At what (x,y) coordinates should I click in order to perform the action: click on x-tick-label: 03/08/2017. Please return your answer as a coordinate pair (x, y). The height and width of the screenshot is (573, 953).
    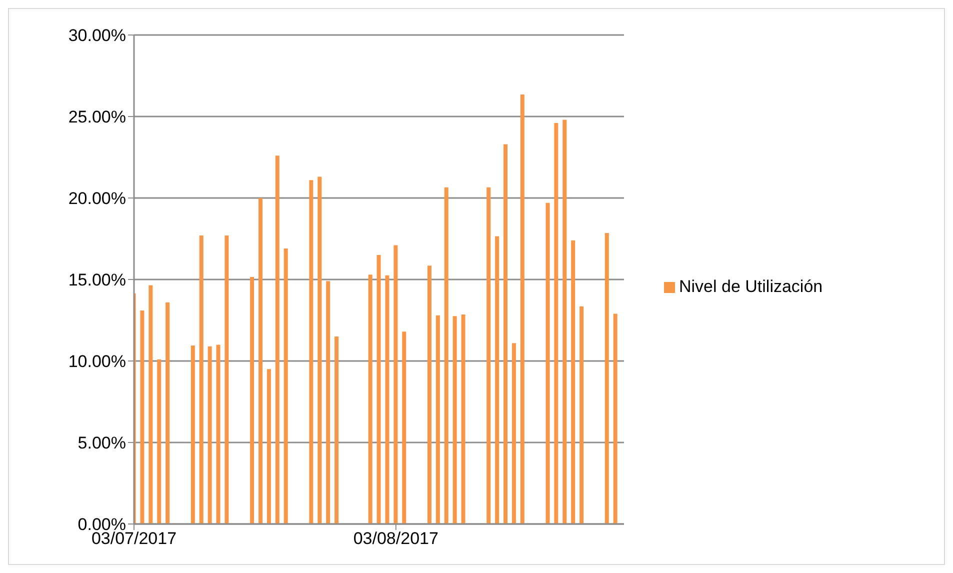
    Looking at the image, I should click on (395, 538).